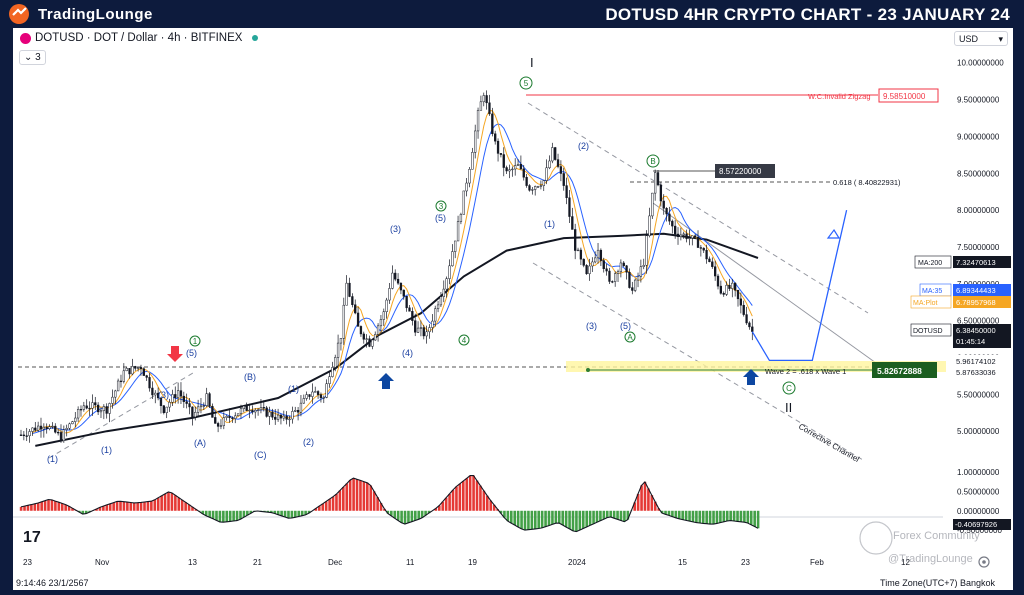 The width and height of the screenshot is (1024, 595). I want to click on currency-select: USD ▾, so click(981, 38).